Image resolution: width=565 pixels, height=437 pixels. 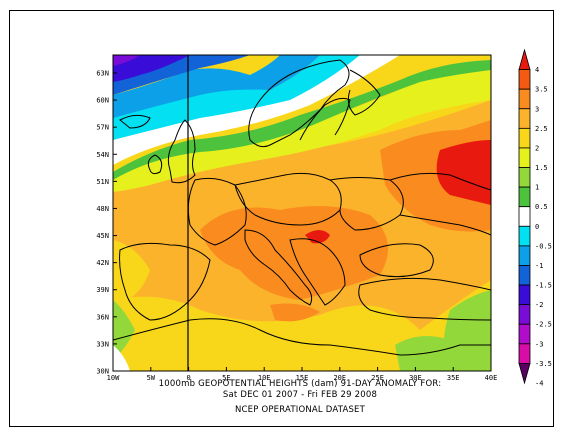 I want to click on lat-label: 48N, so click(x=102, y=209).